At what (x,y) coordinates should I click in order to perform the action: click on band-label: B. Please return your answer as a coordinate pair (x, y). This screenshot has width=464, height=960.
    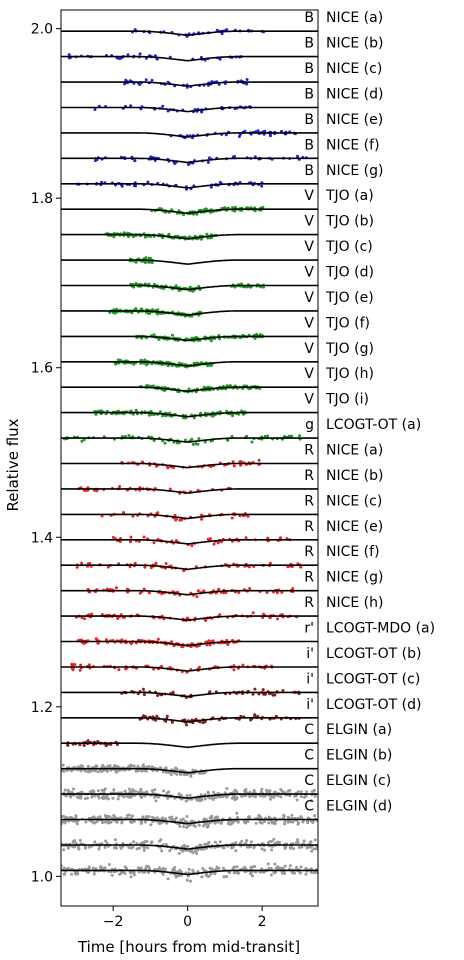
    Looking at the image, I should click on (309, 18).